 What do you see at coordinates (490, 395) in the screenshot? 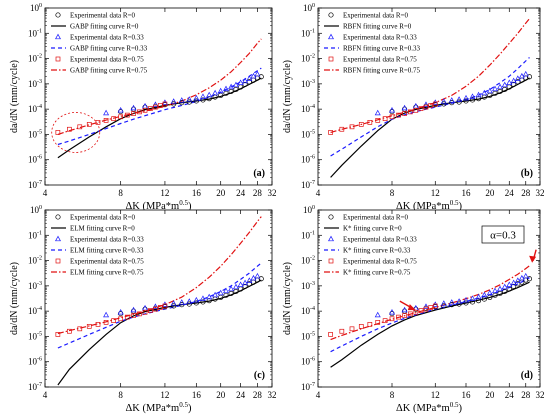
I see `x-tick-label: 20` at bounding box center [490, 395].